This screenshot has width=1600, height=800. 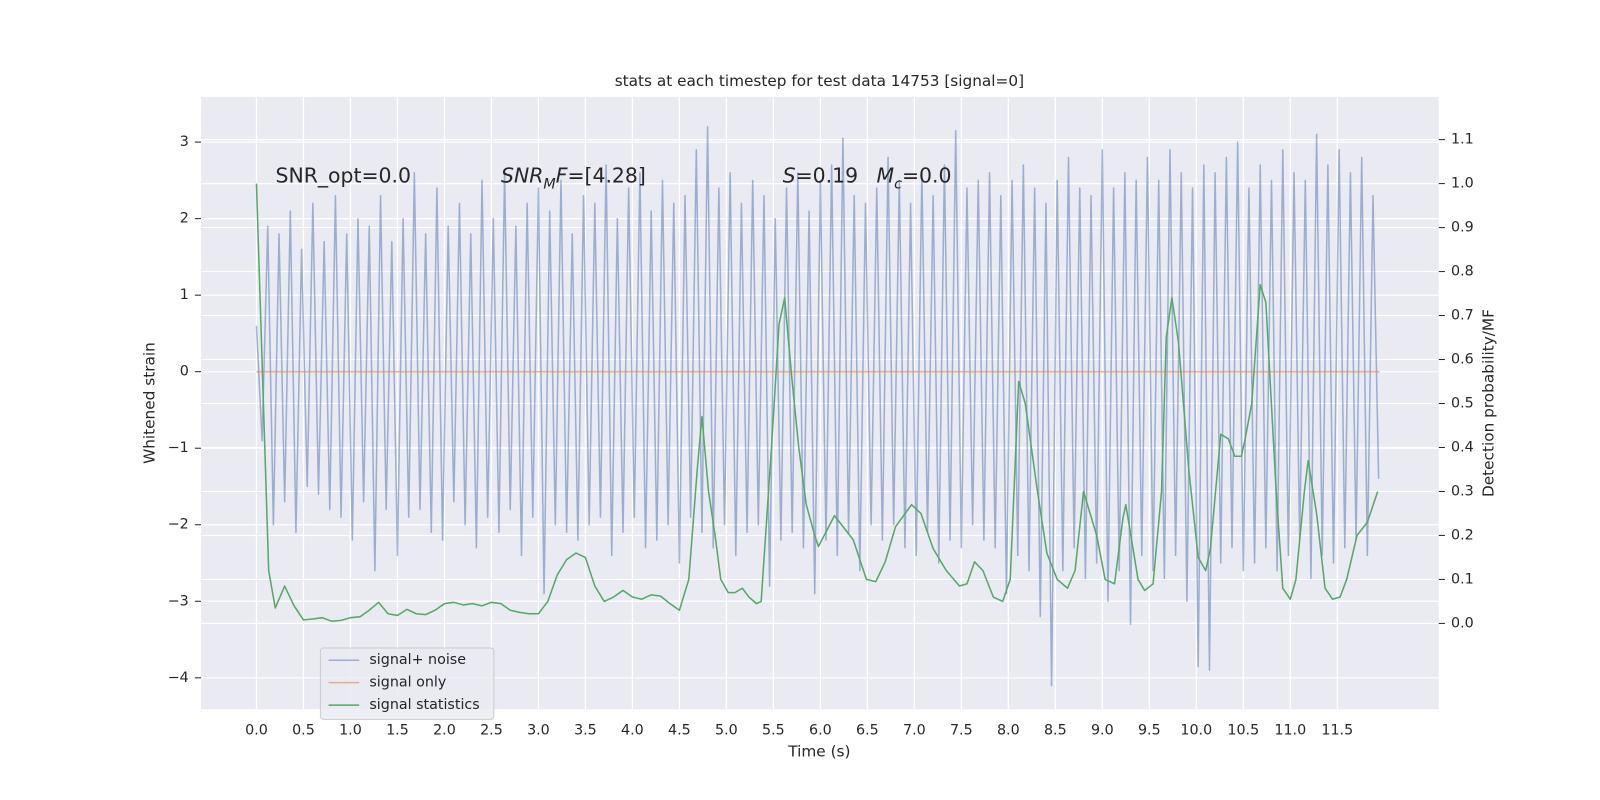 What do you see at coordinates (961, 731) in the screenshot?
I see `x-tick-label: 7.5` at bounding box center [961, 731].